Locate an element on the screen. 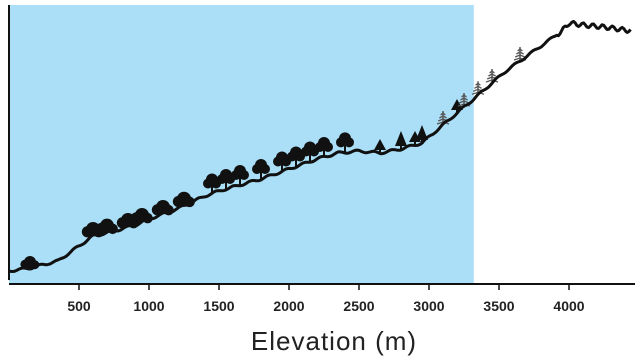 The width and height of the screenshot is (635, 359). x-axis-ticks: 500 1000 1500 2000 2500 3000 3500 4000 is located at coordinates (326, 299).